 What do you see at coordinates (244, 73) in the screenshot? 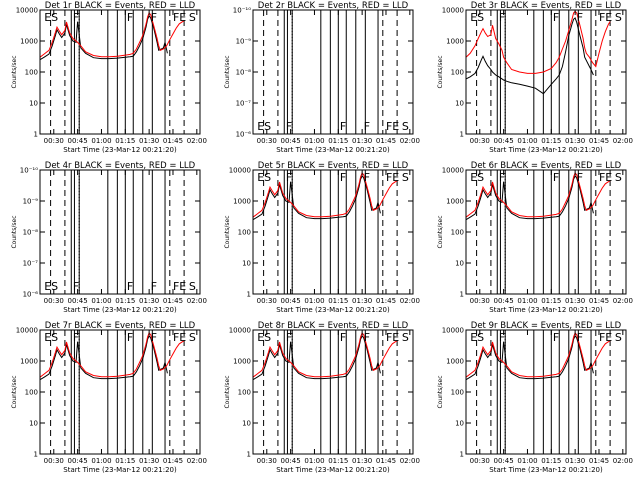
I see `y-tick-label: 10⁻⁸` at bounding box center [244, 73].